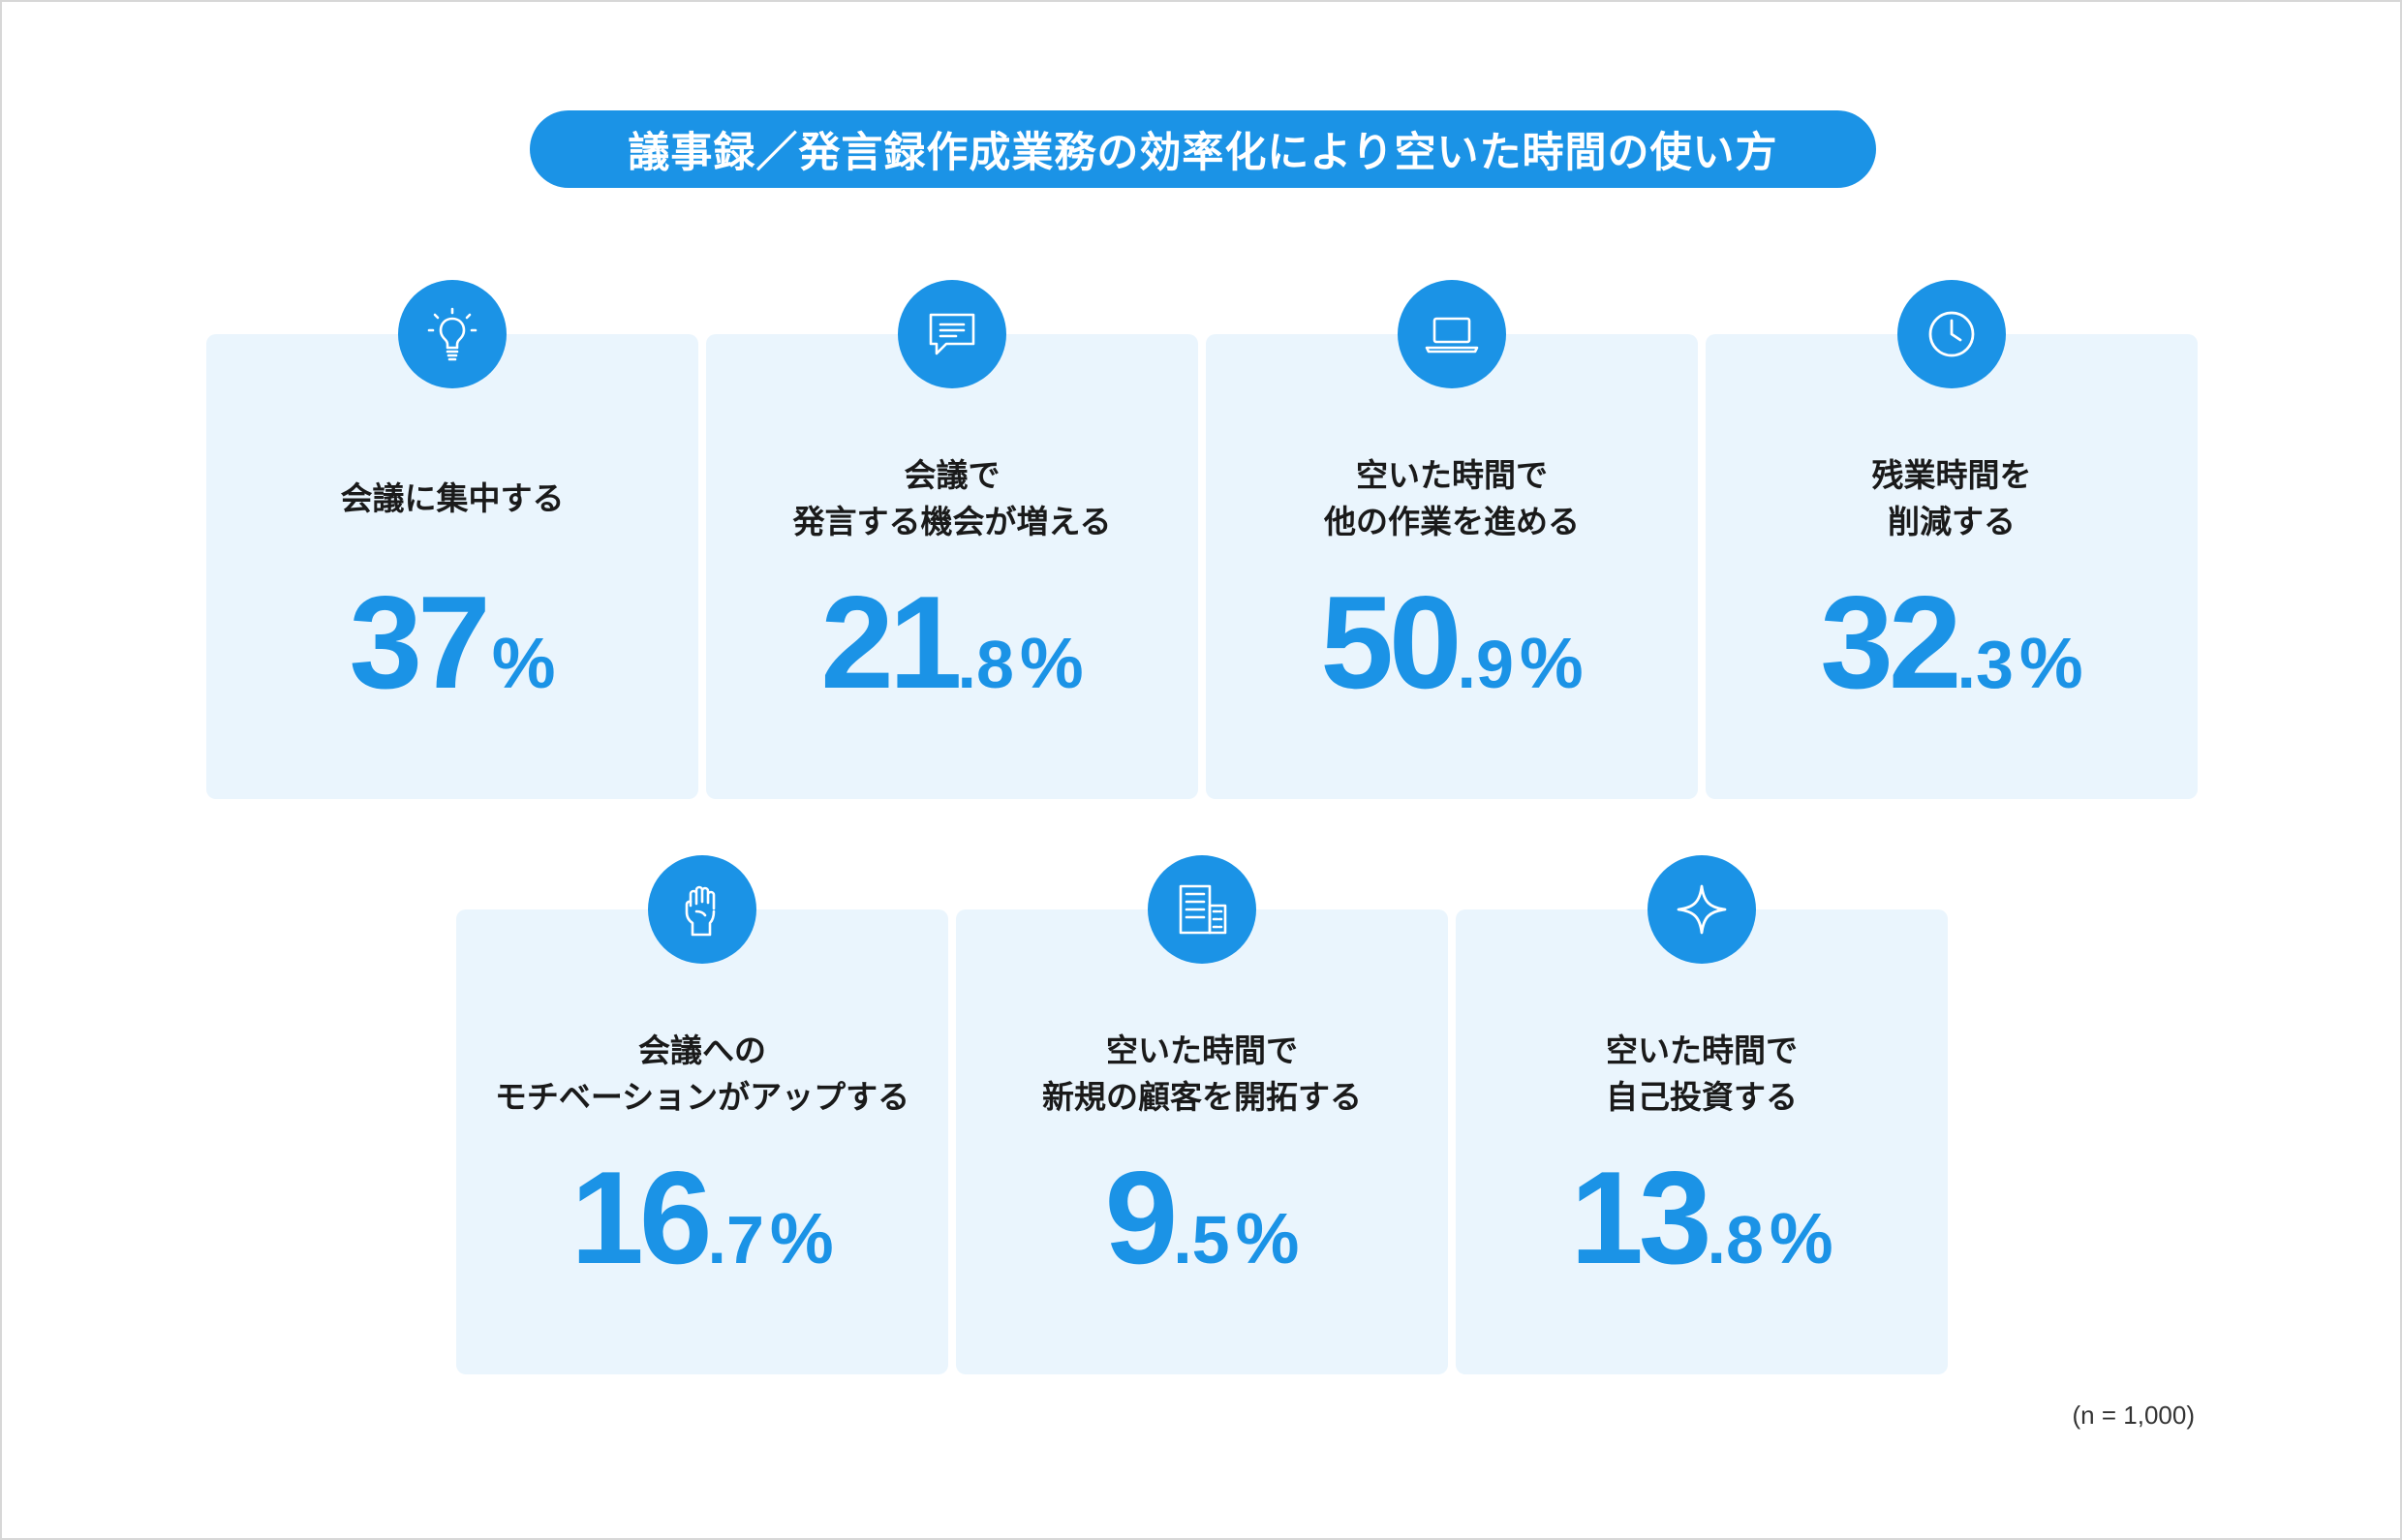  What do you see at coordinates (1141, 1217) in the screenshot?
I see `stat-value-integer: 9` at bounding box center [1141, 1217].